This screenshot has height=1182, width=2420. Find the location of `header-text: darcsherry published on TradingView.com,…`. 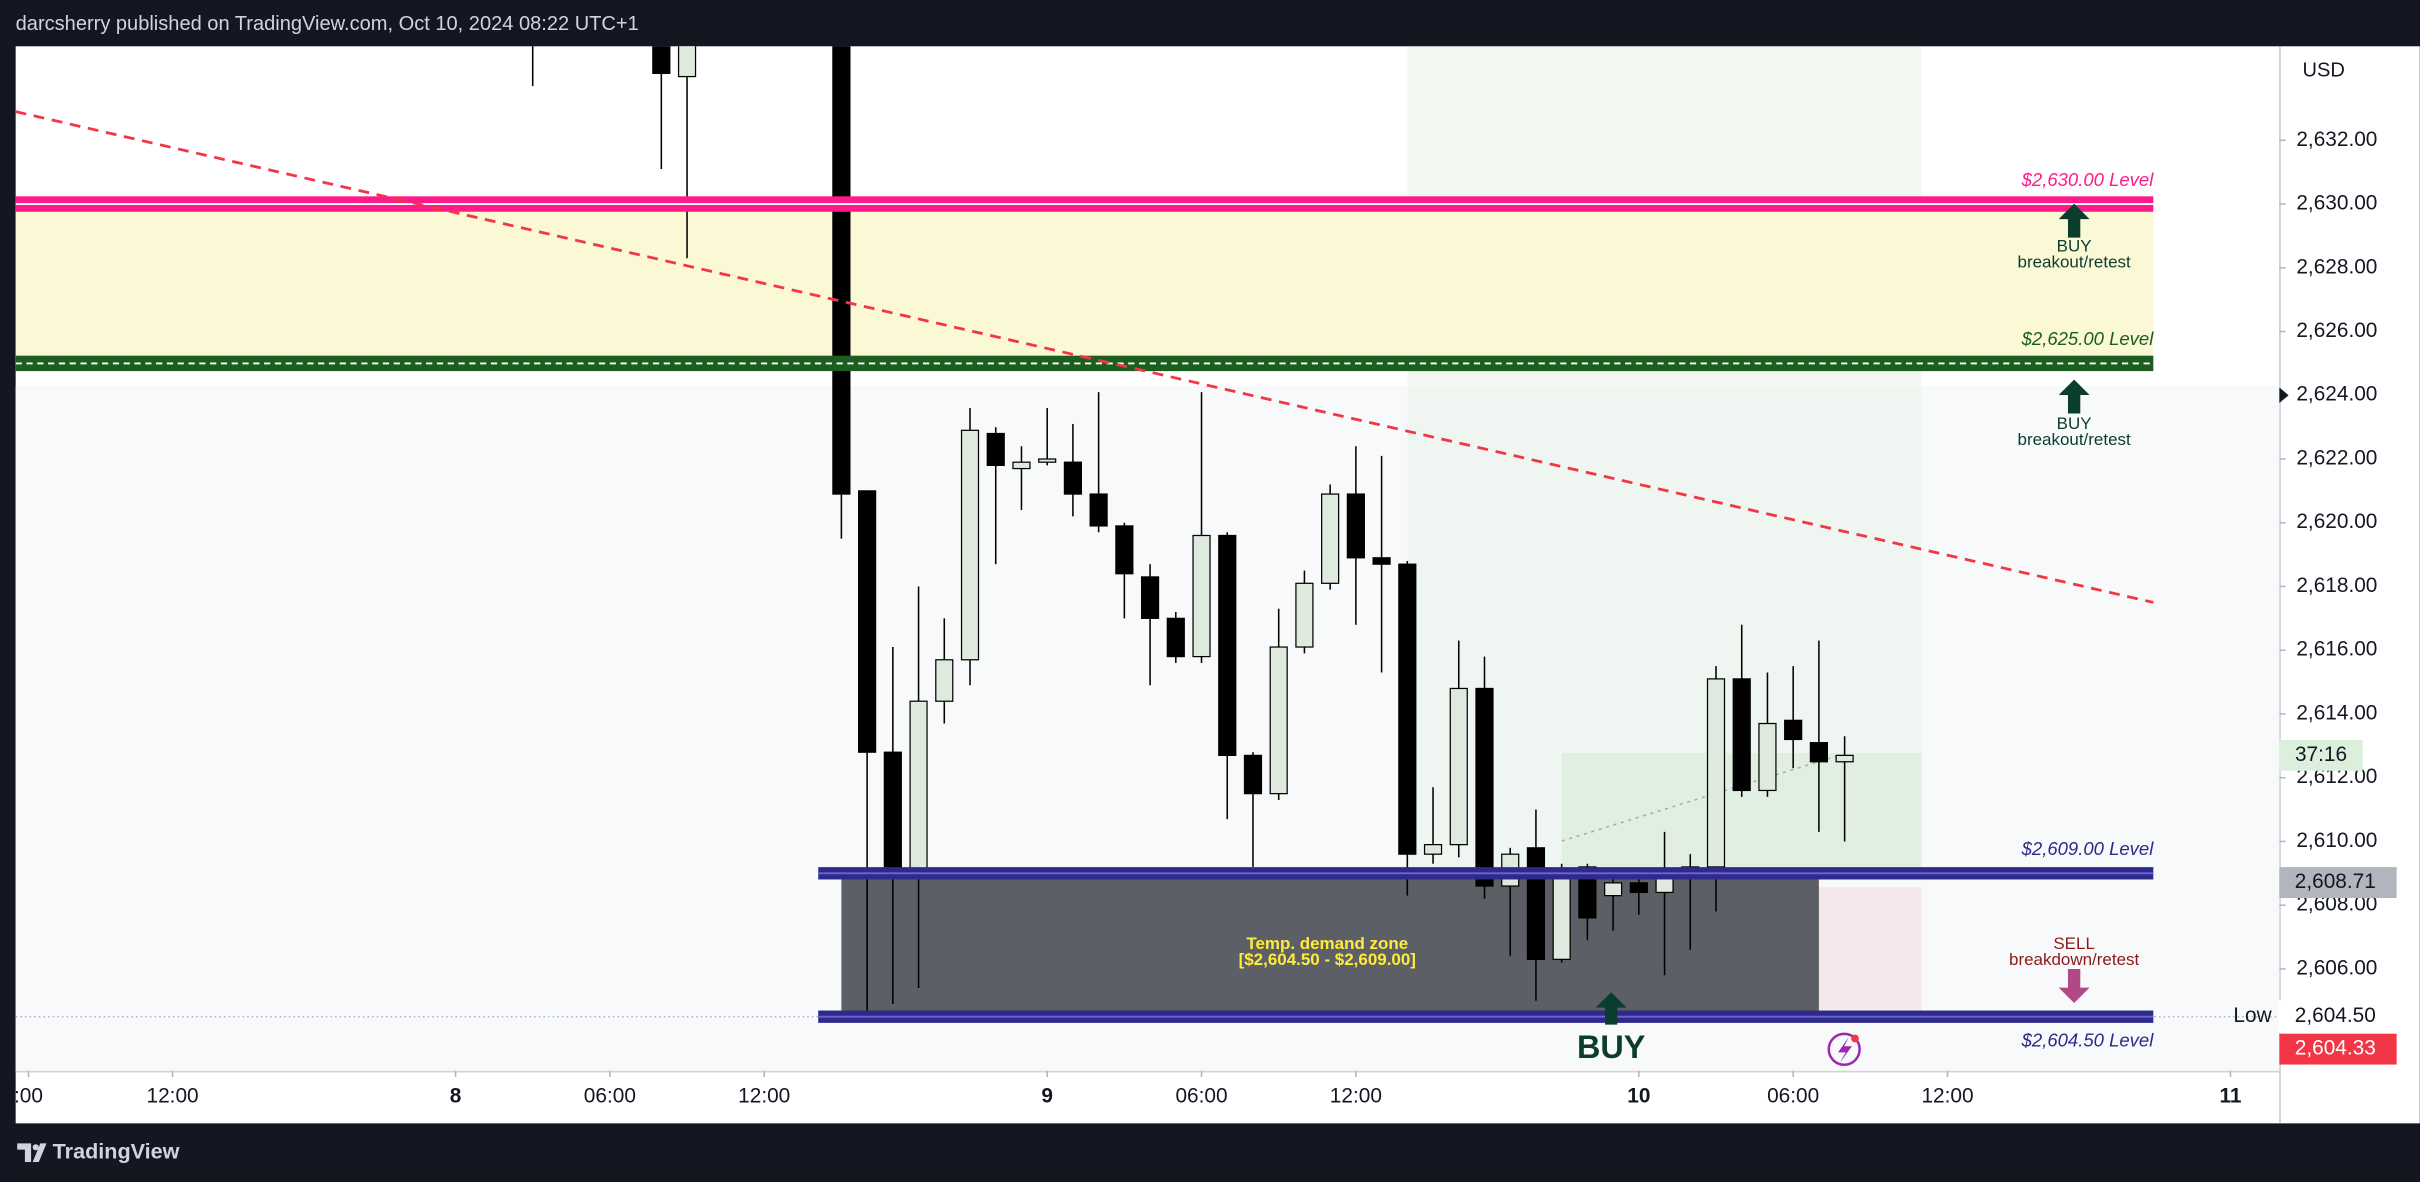

header-text: darcsherry published on TradingView.com,… is located at coordinates (327, 24).